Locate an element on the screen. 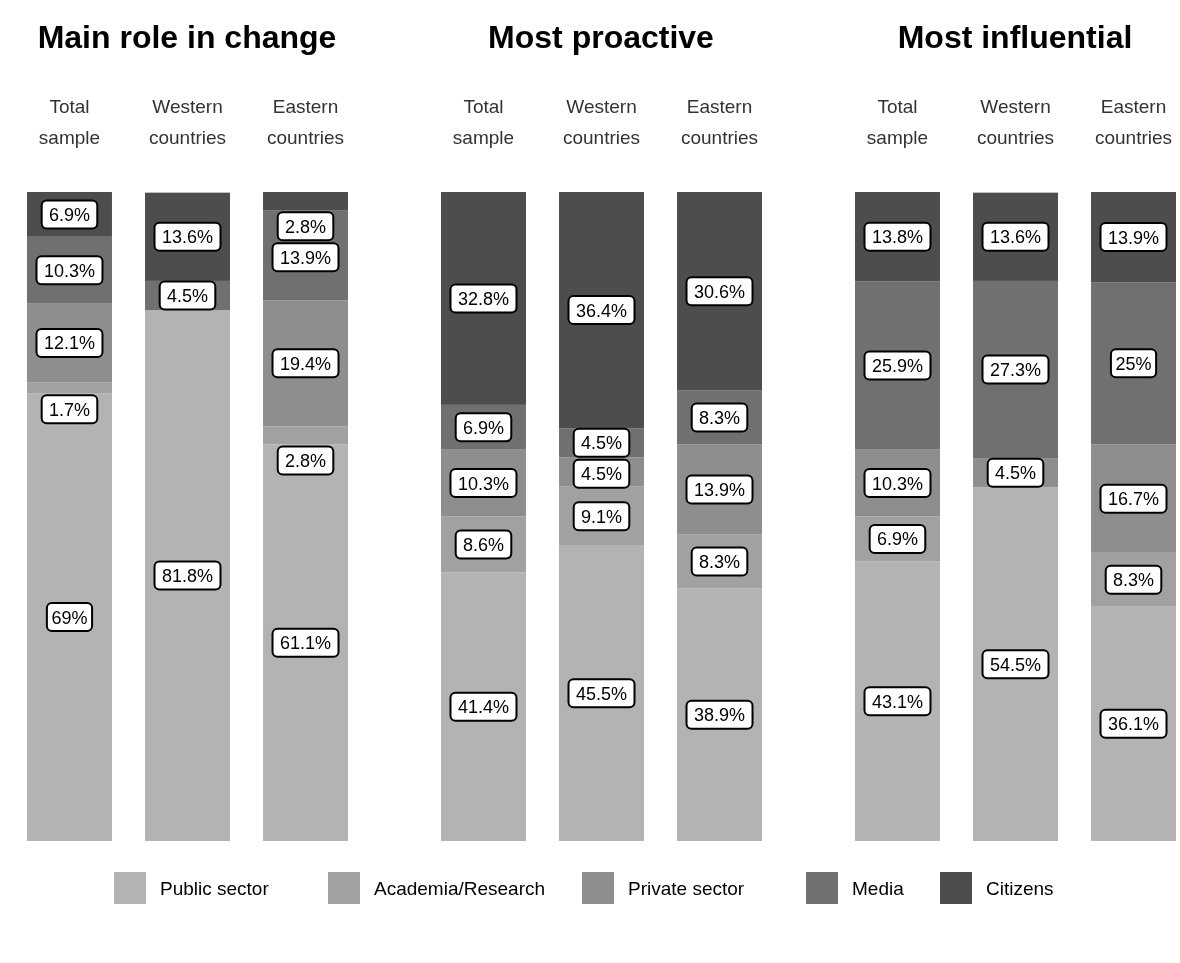 The height and width of the screenshot is (963, 1180). data-label: 19.4% is located at coordinates (305, 363).